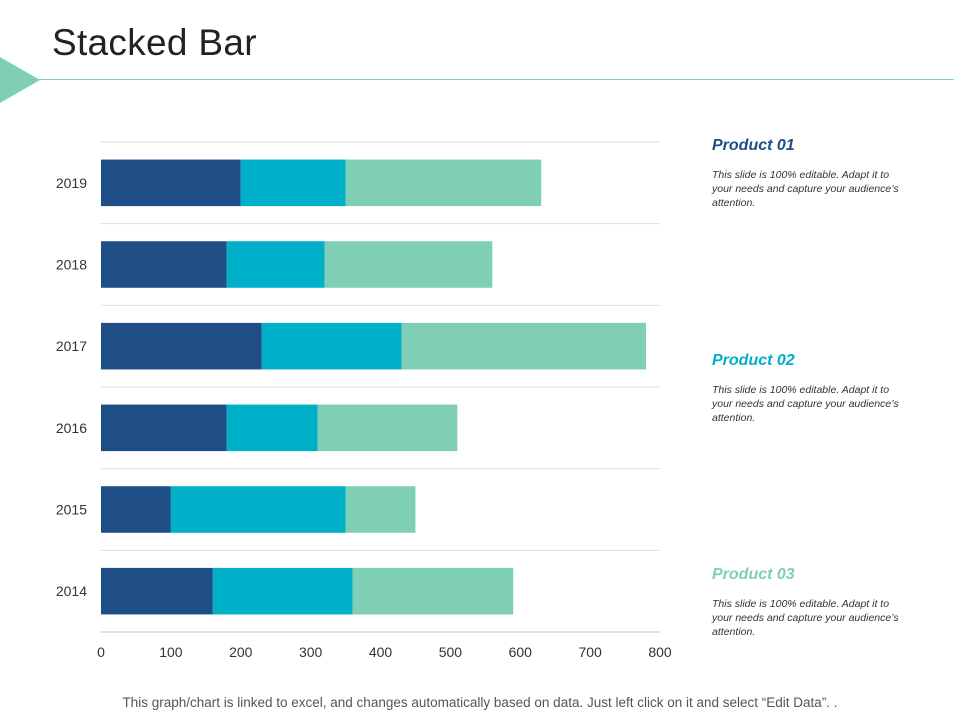 This screenshot has height=720, width=960. Describe the element at coordinates (71, 510) in the screenshot. I see `category-label: 2015` at that location.